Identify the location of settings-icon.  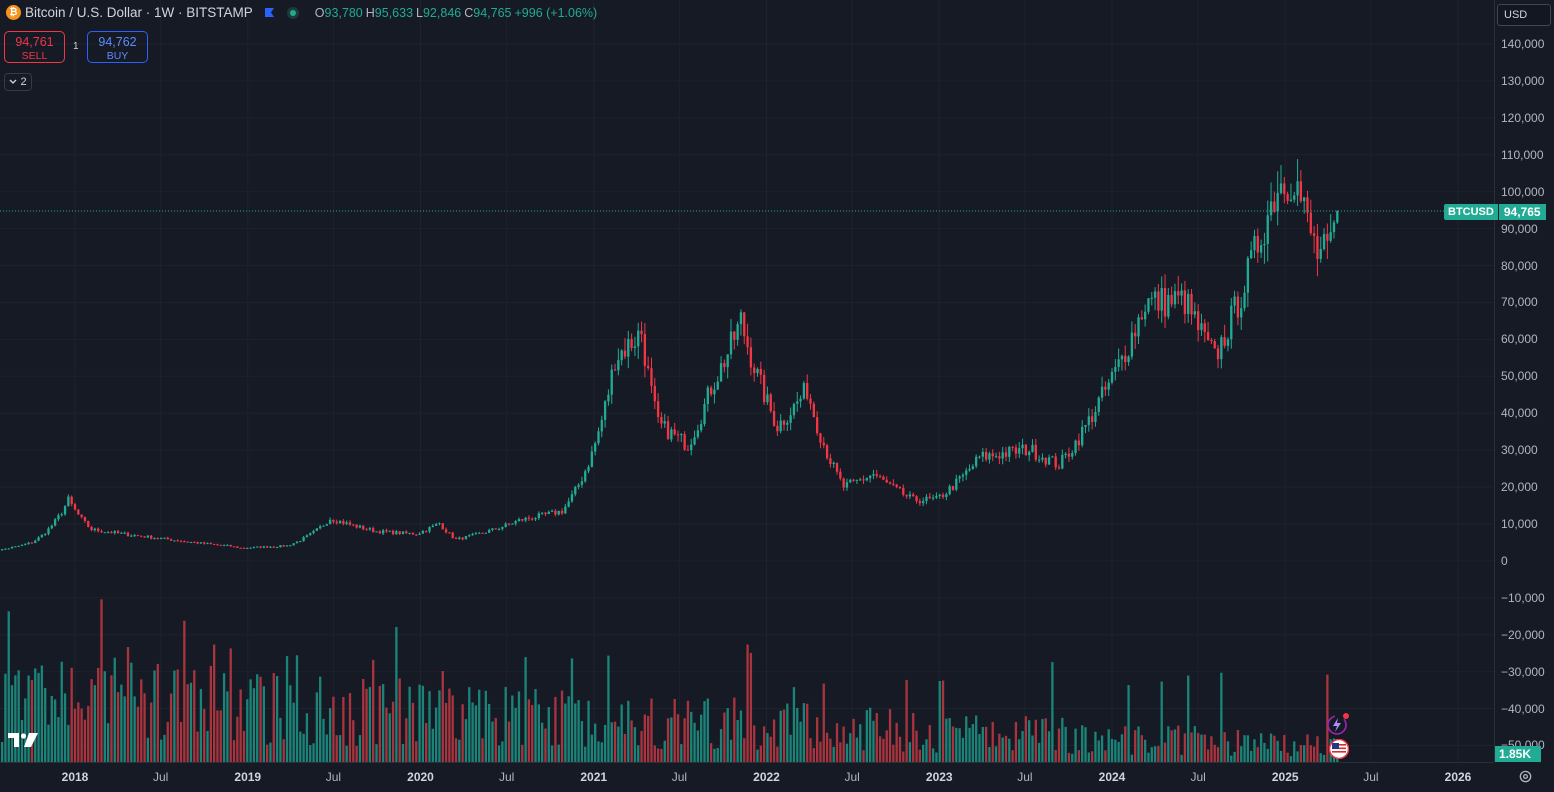
(1525, 776).